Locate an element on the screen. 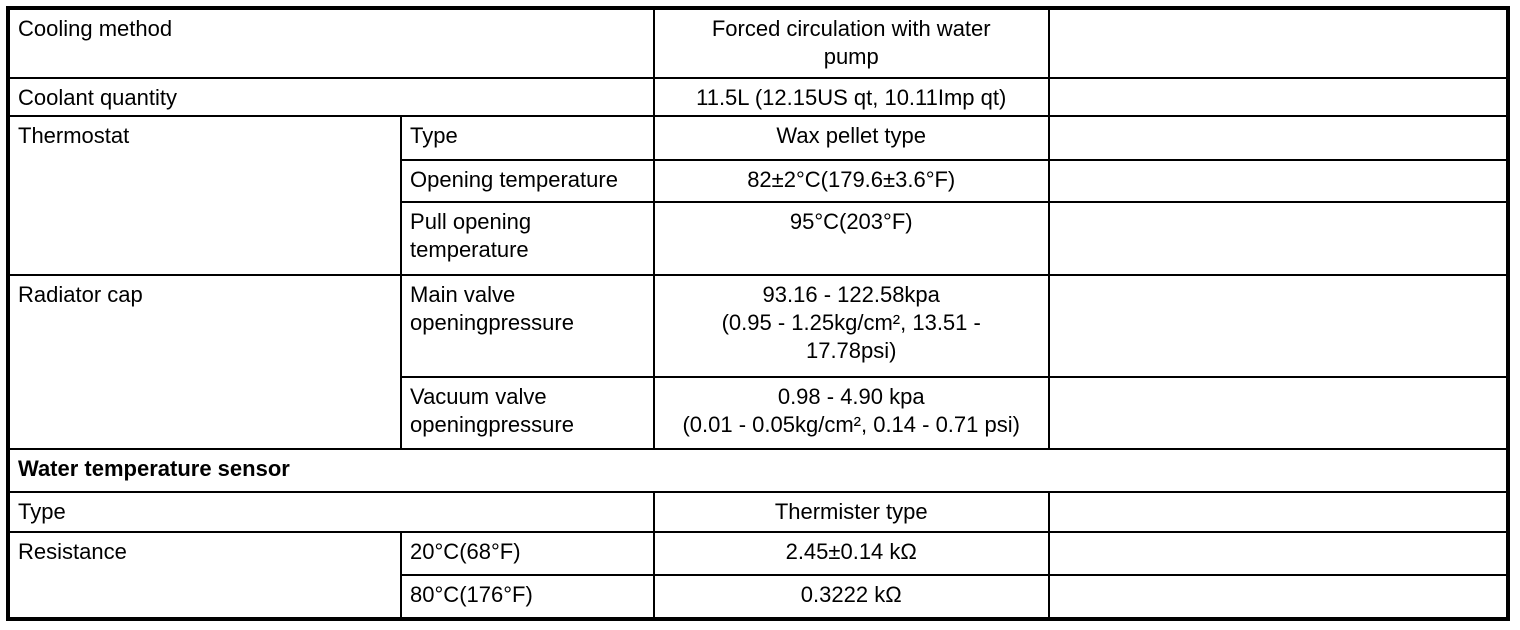 The height and width of the screenshot is (630, 1520). pull-opening-temperature-value: 95°C(203°F) is located at coordinates (851, 238).